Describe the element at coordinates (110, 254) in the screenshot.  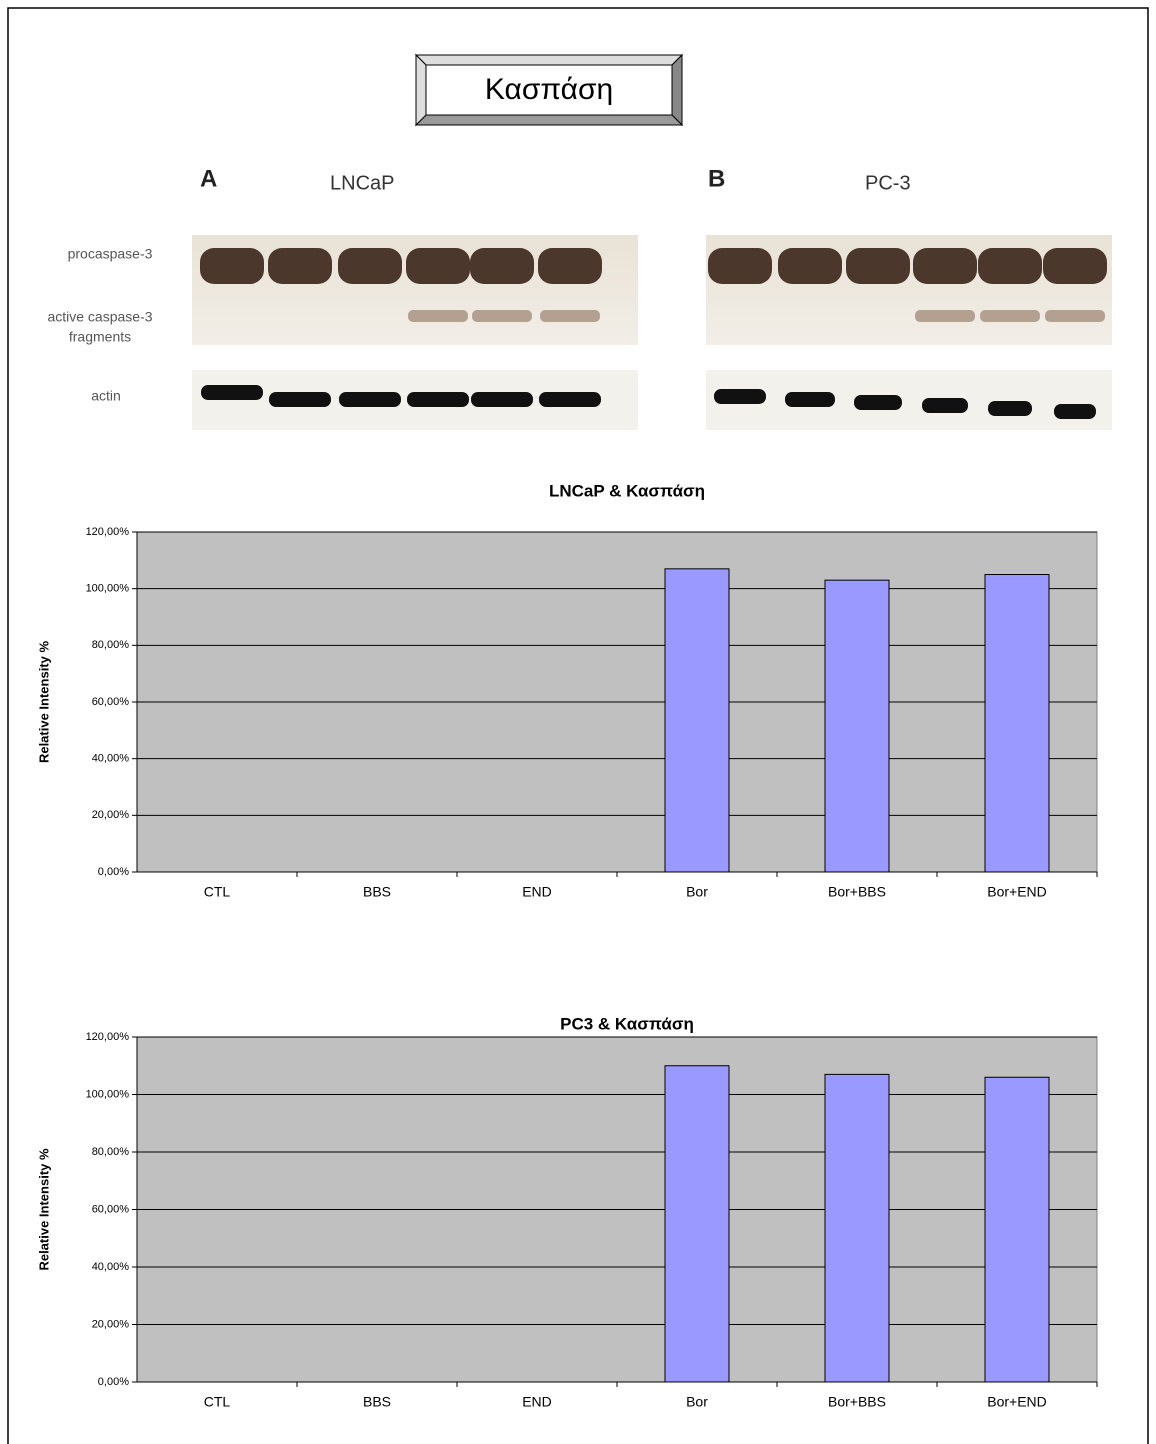
I see `blot-row-label: procaspase-3` at that location.